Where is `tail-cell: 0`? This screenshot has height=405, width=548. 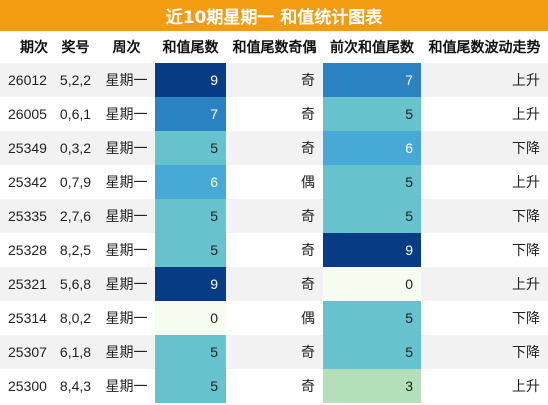
tail-cell: 0 is located at coordinates (190, 318).